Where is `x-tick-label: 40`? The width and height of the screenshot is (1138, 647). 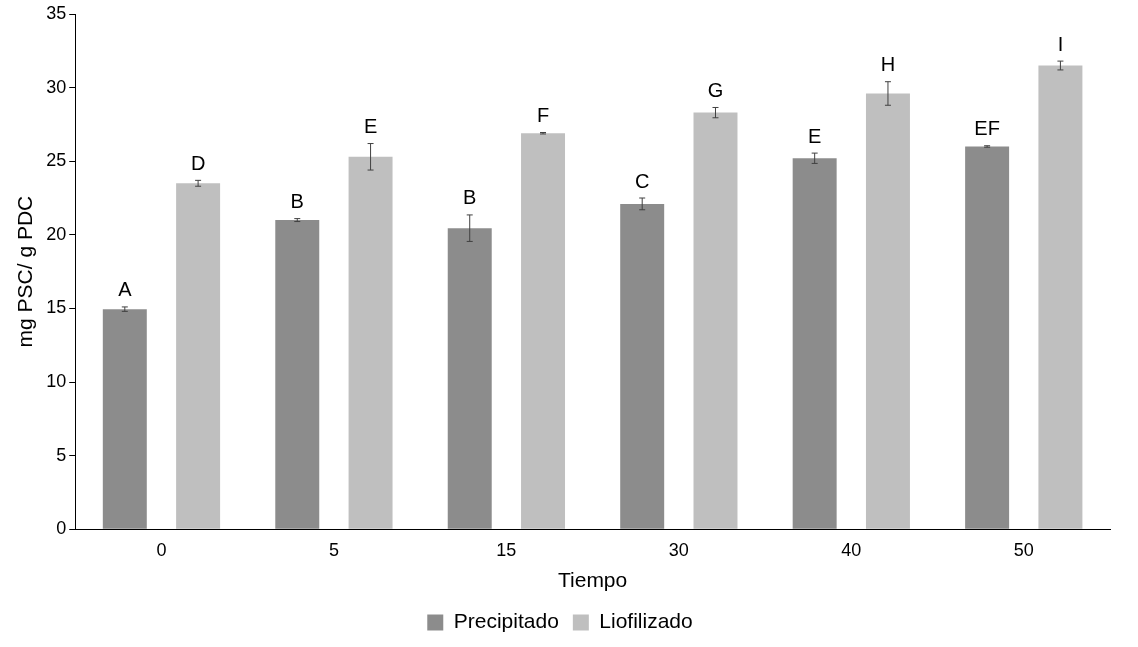 x-tick-label: 40 is located at coordinates (851, 549).